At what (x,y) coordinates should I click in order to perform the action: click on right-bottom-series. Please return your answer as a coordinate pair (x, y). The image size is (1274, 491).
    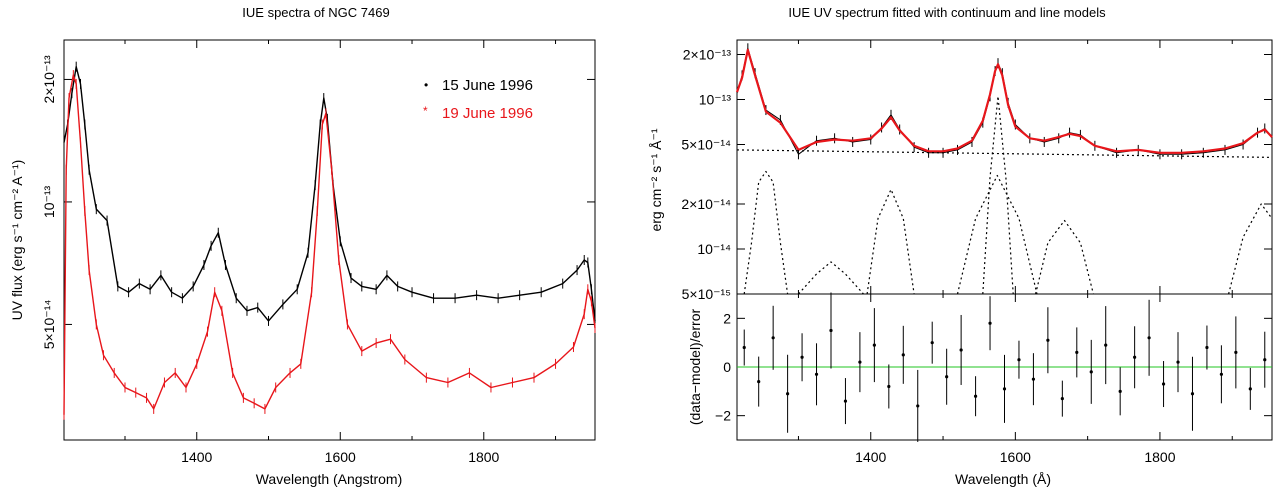
    Looking at the image, I should click on (1004, 367).